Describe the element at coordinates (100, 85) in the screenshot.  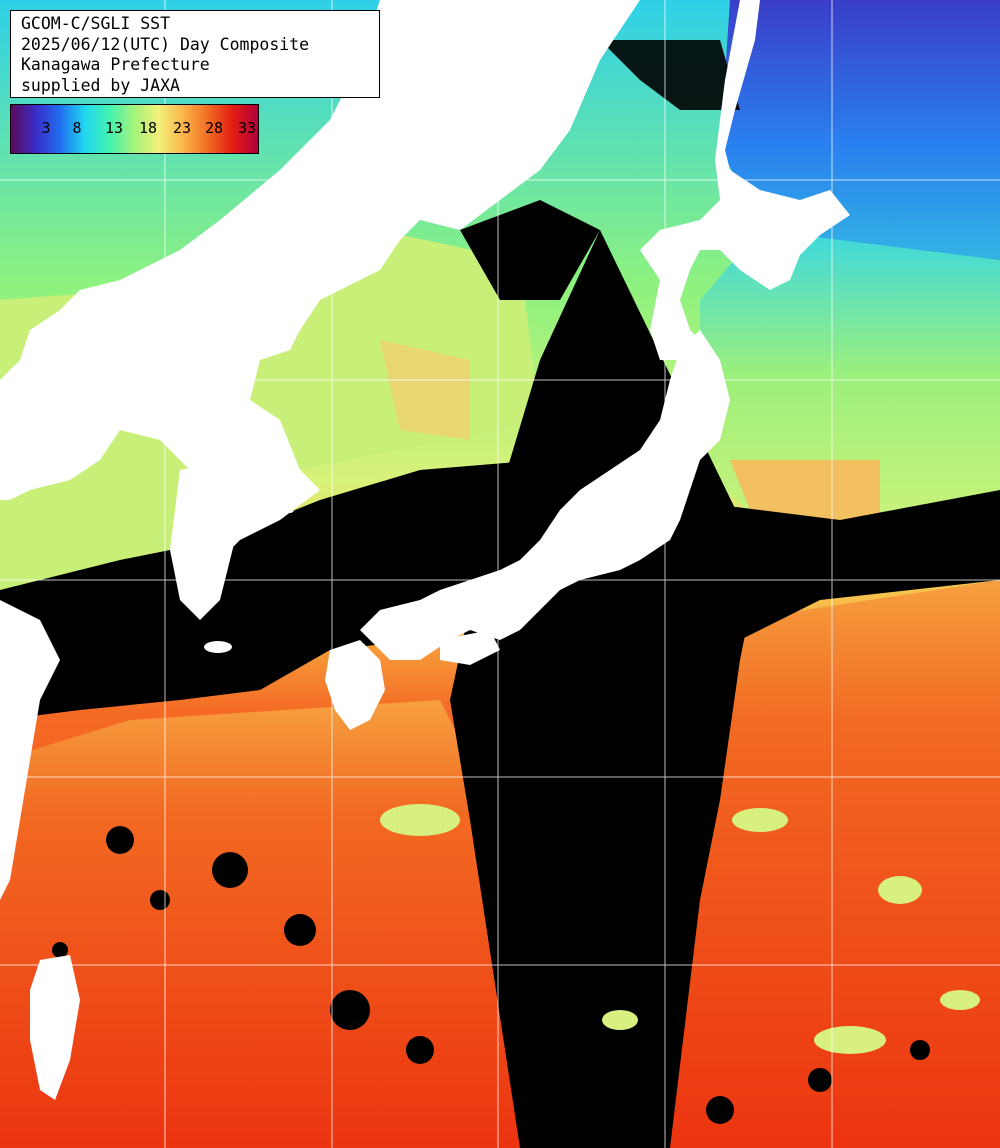
I see `title-line-4: supplied by JAXA` at that location.